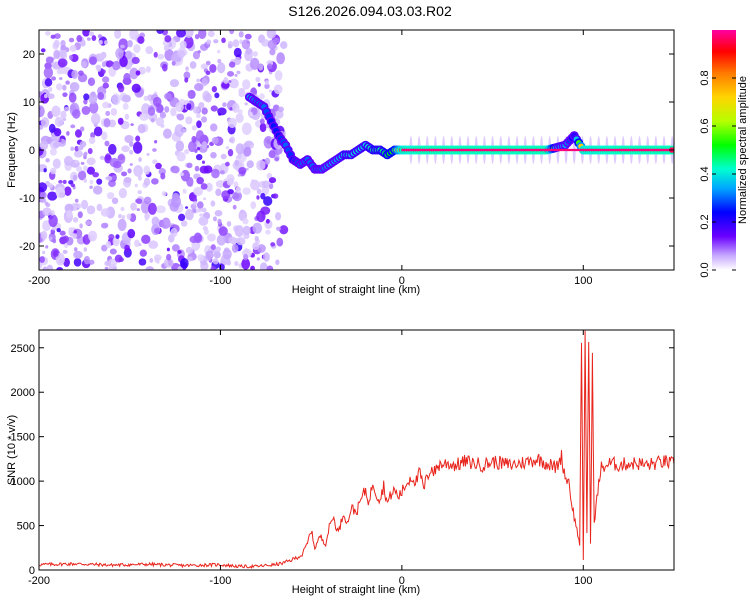 This screenshot has height=600, width=750. What do you see at coordinates (23, 349) in the screenshot?
I see `y-tick-label: 2500` at bounding box center [23, 349].